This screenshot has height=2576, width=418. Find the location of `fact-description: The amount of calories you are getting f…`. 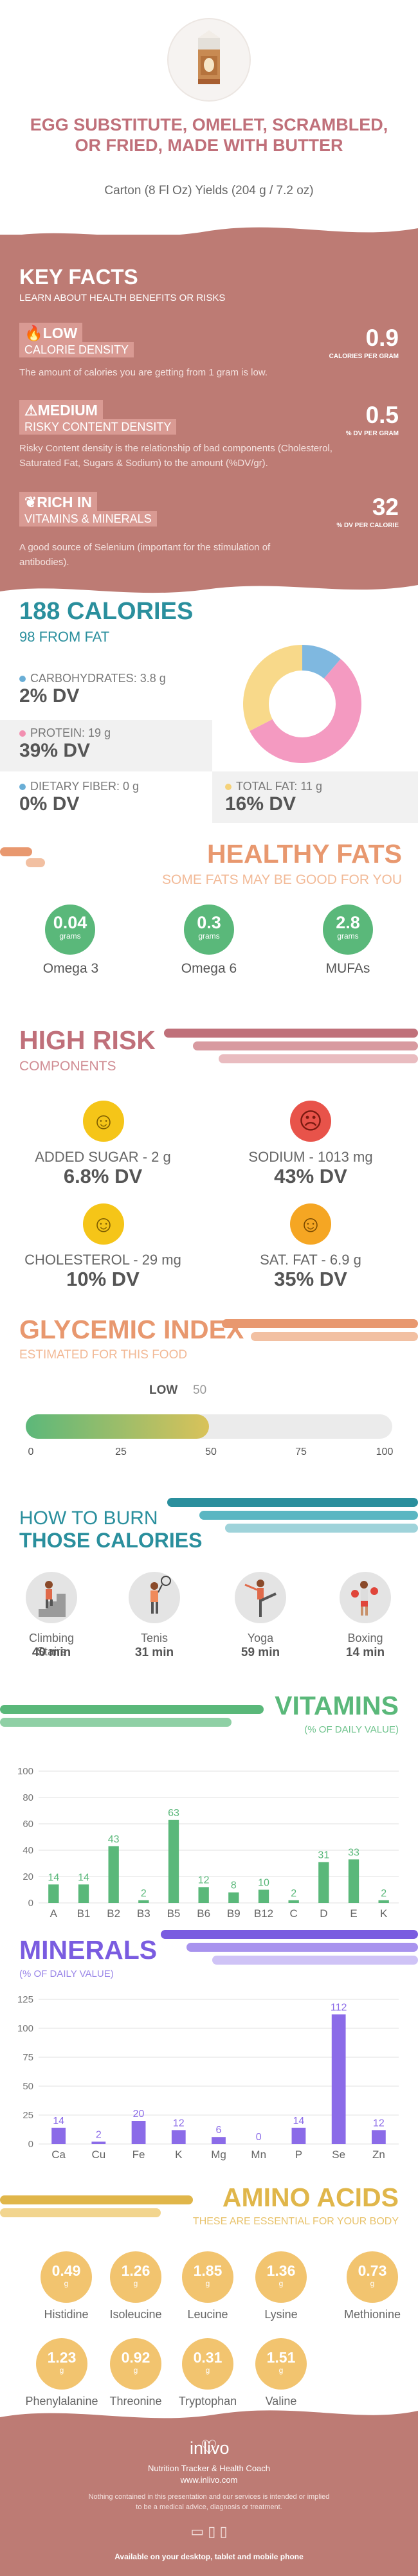

fact-description: The amount of calories you are getting f… is located at coordinates (143, 372).